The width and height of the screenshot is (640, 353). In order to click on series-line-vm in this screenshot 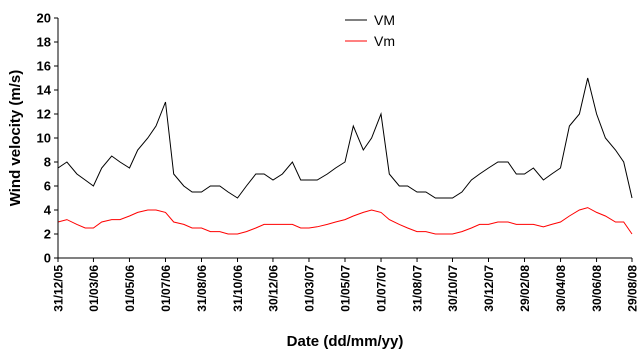, I will do `click(345, 221)`.